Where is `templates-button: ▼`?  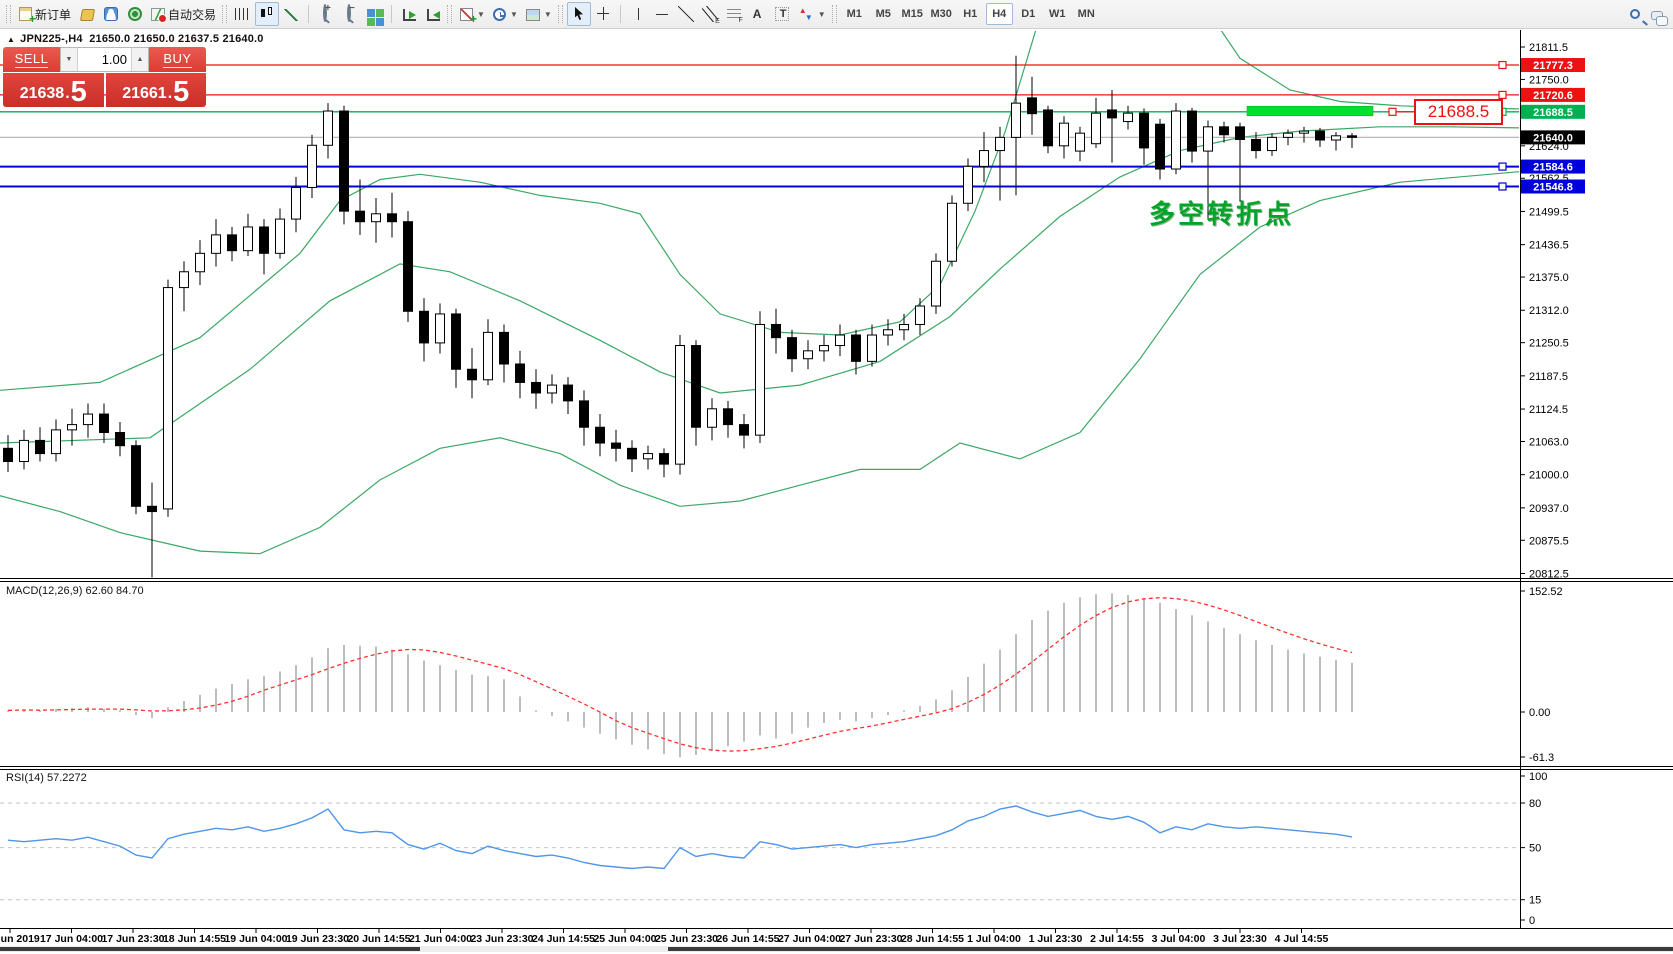 templates-button: ▼ is located at coordinates (539, 14).